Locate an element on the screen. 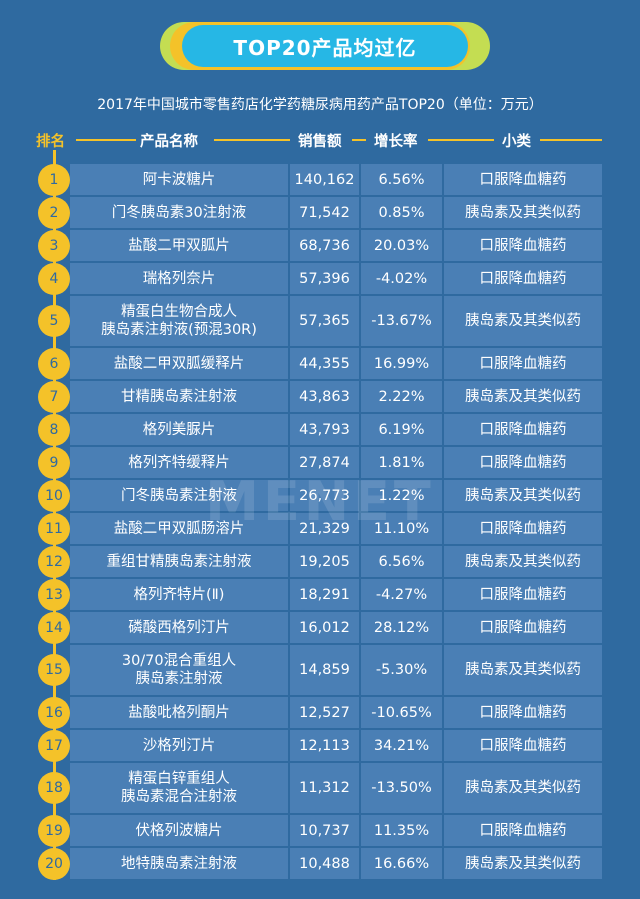  product-name-line: 胰岛素注射液(预混30R) is located at coordinates (179, 330).